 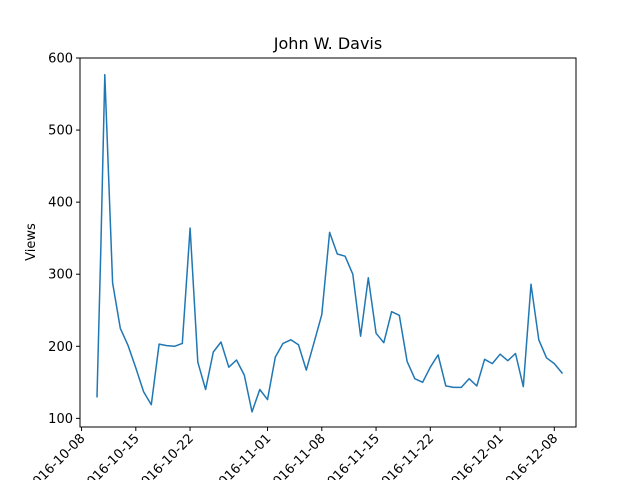 I want to click on y-tick-label: 500, so click(x=60, y=131).